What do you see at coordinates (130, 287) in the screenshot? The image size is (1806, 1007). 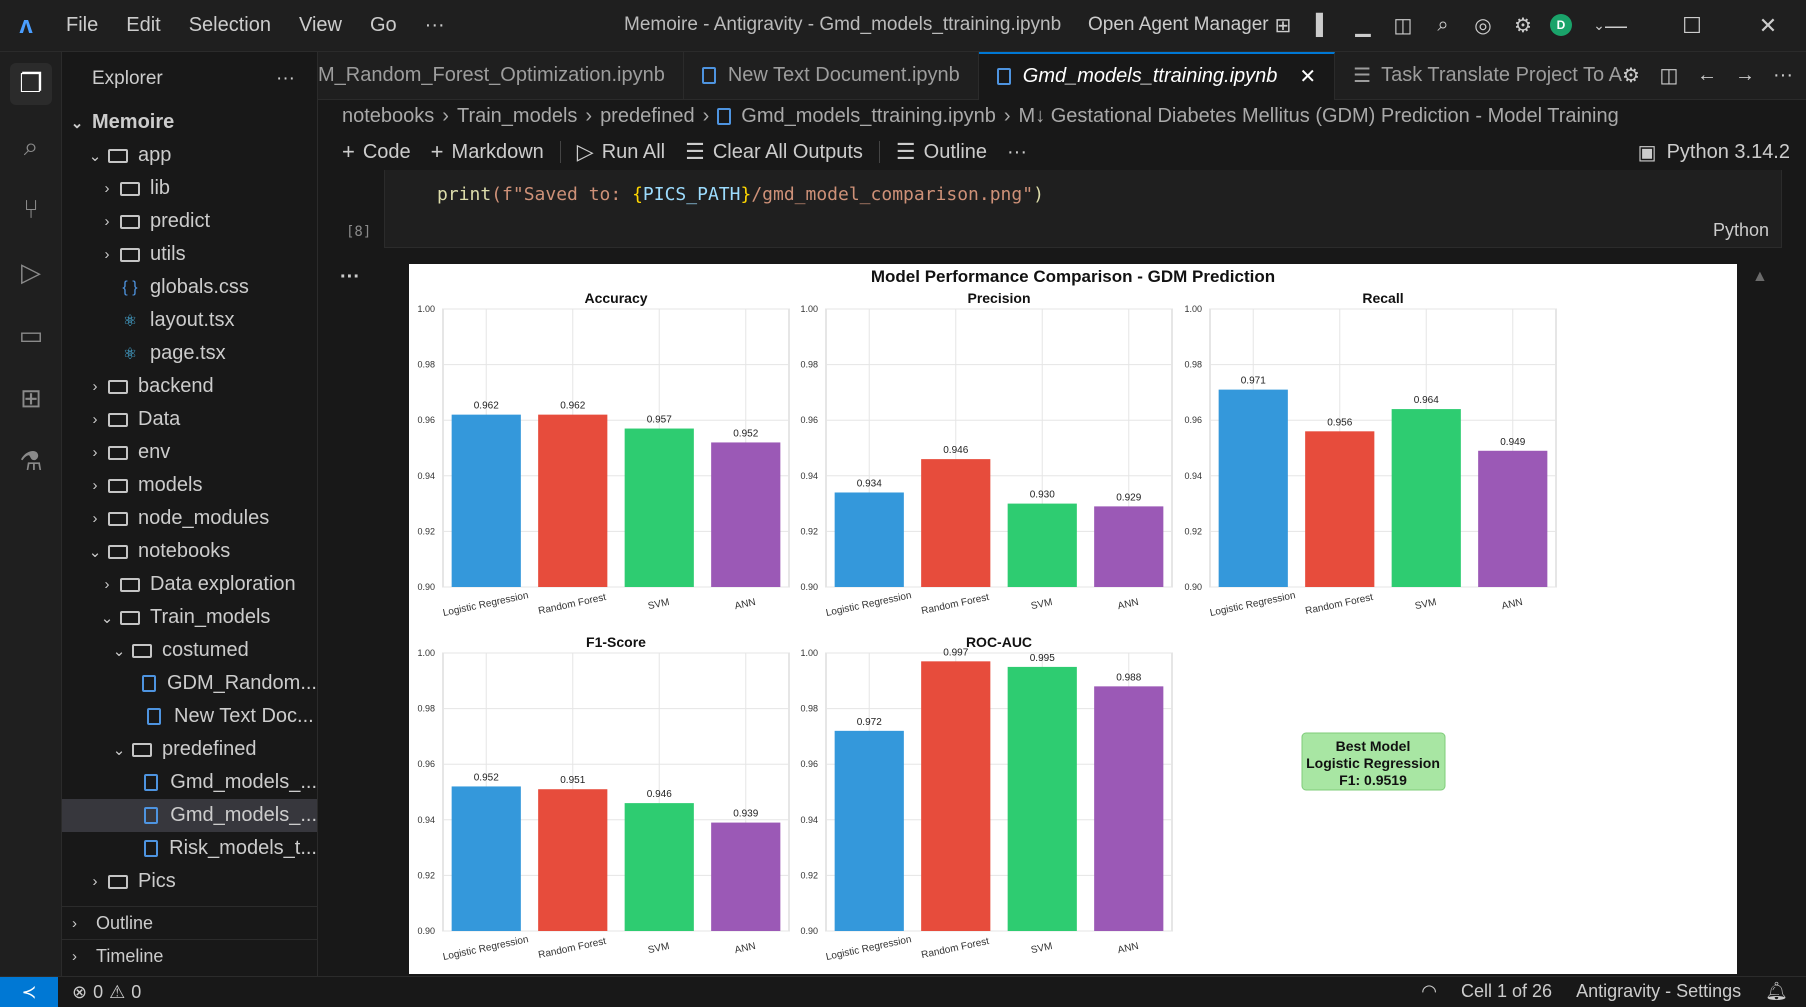 I see `css-file-icon: { }` at bounding box center [130, 287].